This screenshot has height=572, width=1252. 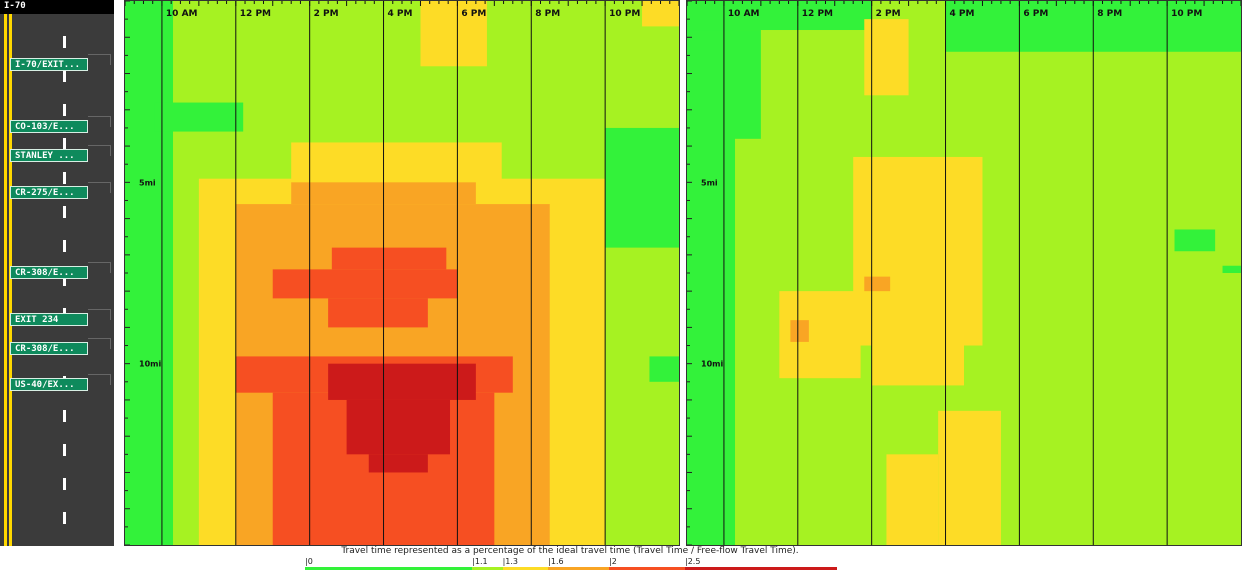 I want to click on legend-tick-label: |0, so click(x=309, y=561).